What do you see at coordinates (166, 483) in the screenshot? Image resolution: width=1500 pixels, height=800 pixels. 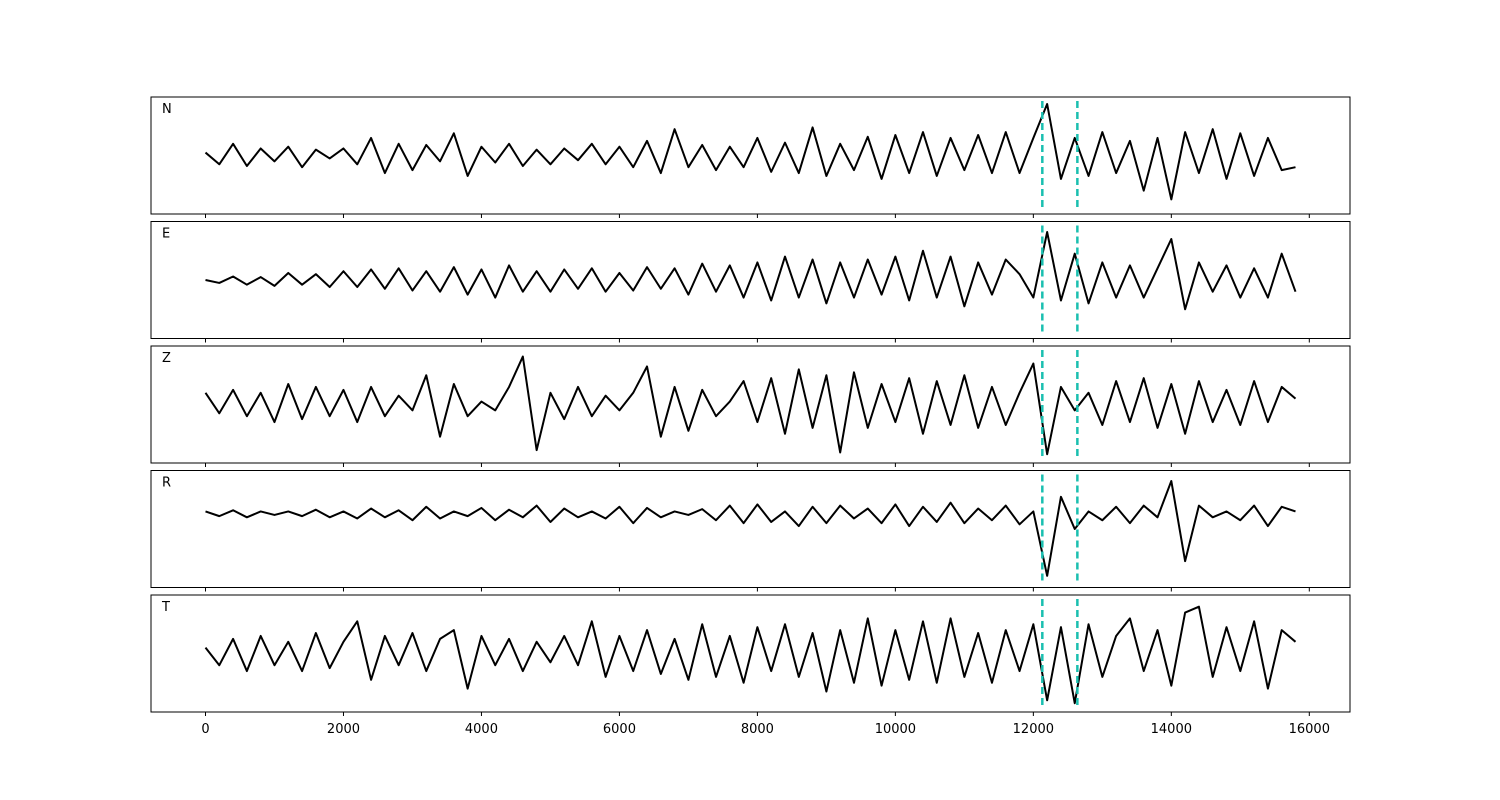 I see `panel-label: R` at bounding box center [166, 483].